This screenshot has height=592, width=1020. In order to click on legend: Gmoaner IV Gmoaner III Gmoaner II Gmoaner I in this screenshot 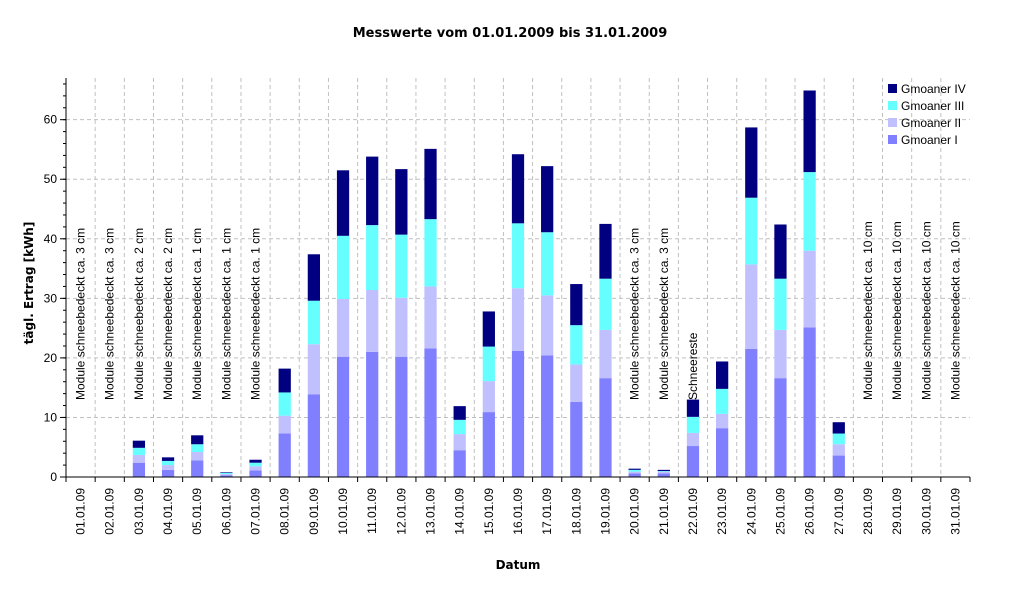, I will do `click(927, 114)`.